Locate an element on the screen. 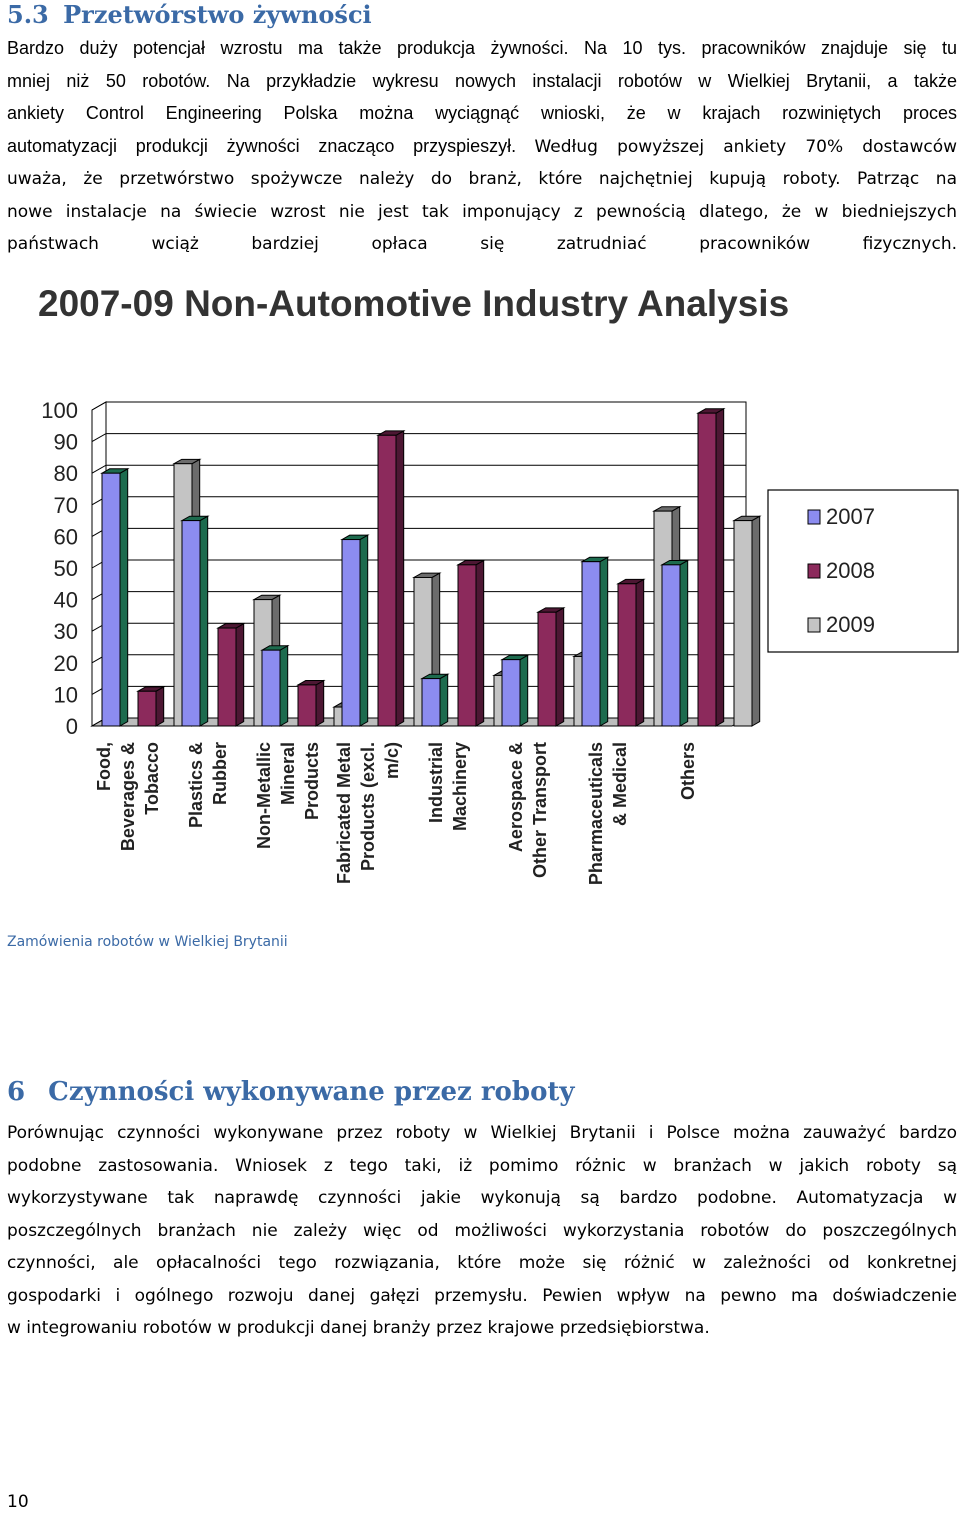 This screenshot has width=960, height=1515. x-tick-label: Mineral is located at coordinates (288, 773).